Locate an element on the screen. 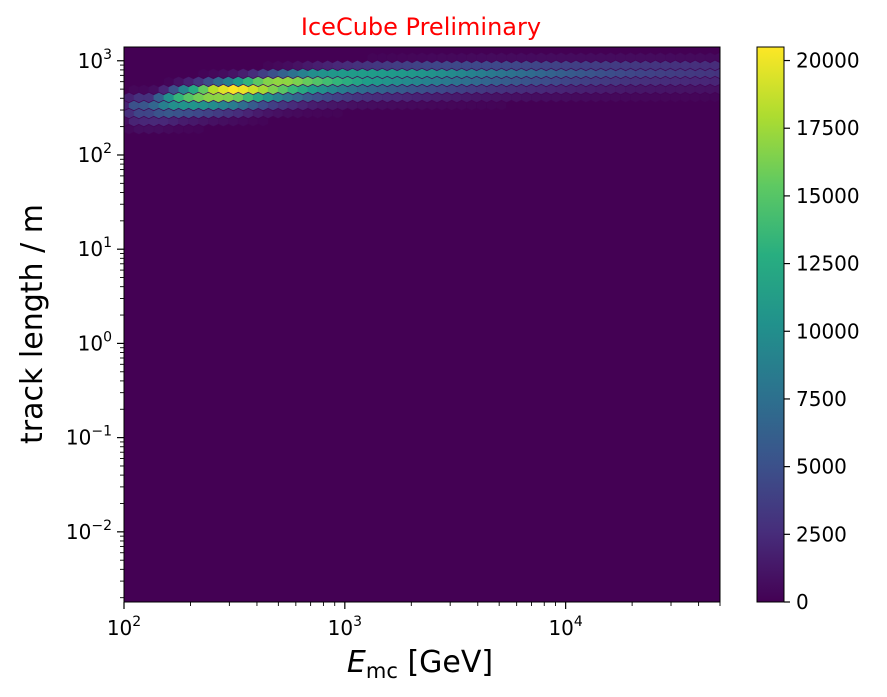  y-axis-label: track length / m is located at coordinates (32, 324).